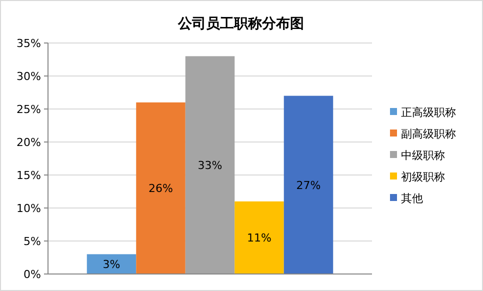  I want to click on y-tick-label: 20%, so click(28, 142).